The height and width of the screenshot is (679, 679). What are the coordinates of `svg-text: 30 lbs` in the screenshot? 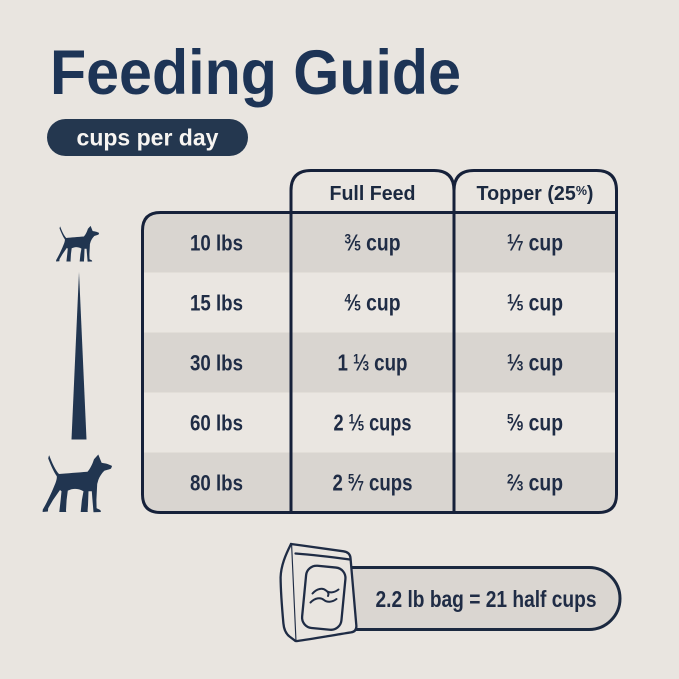 It's located at (216, 363).